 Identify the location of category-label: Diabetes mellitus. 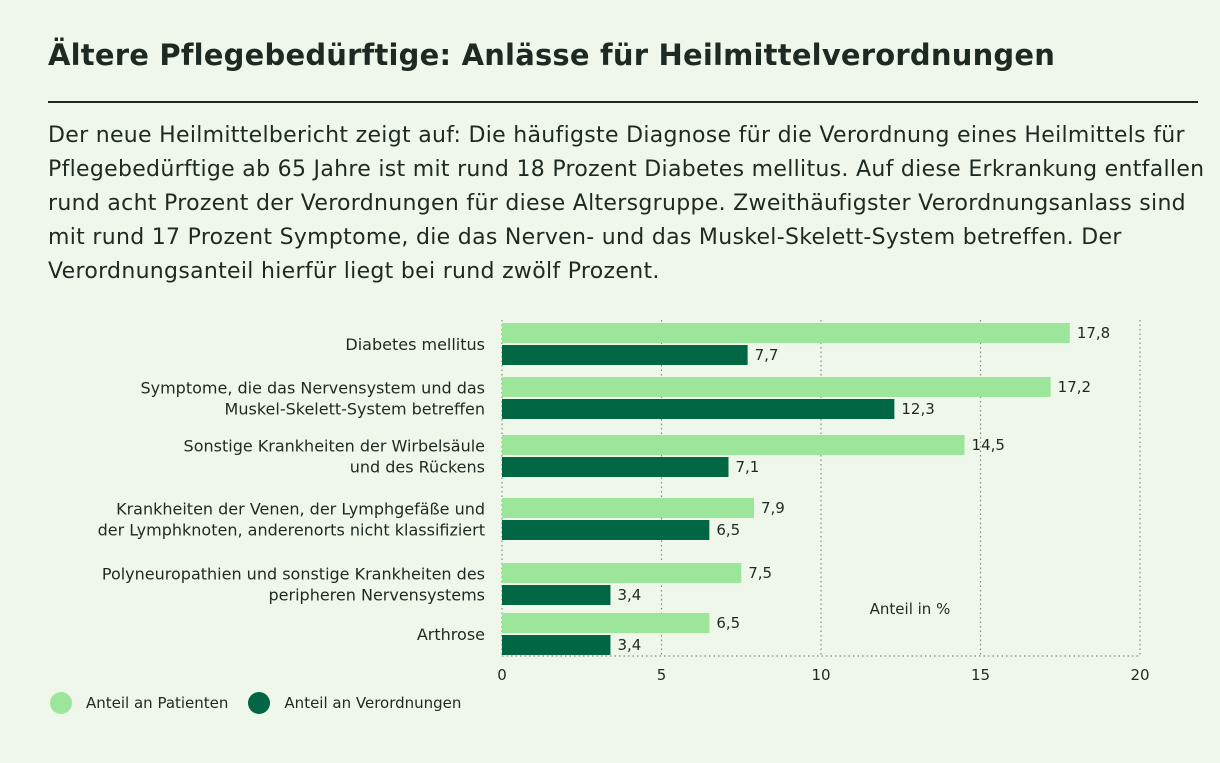
(415, 344).